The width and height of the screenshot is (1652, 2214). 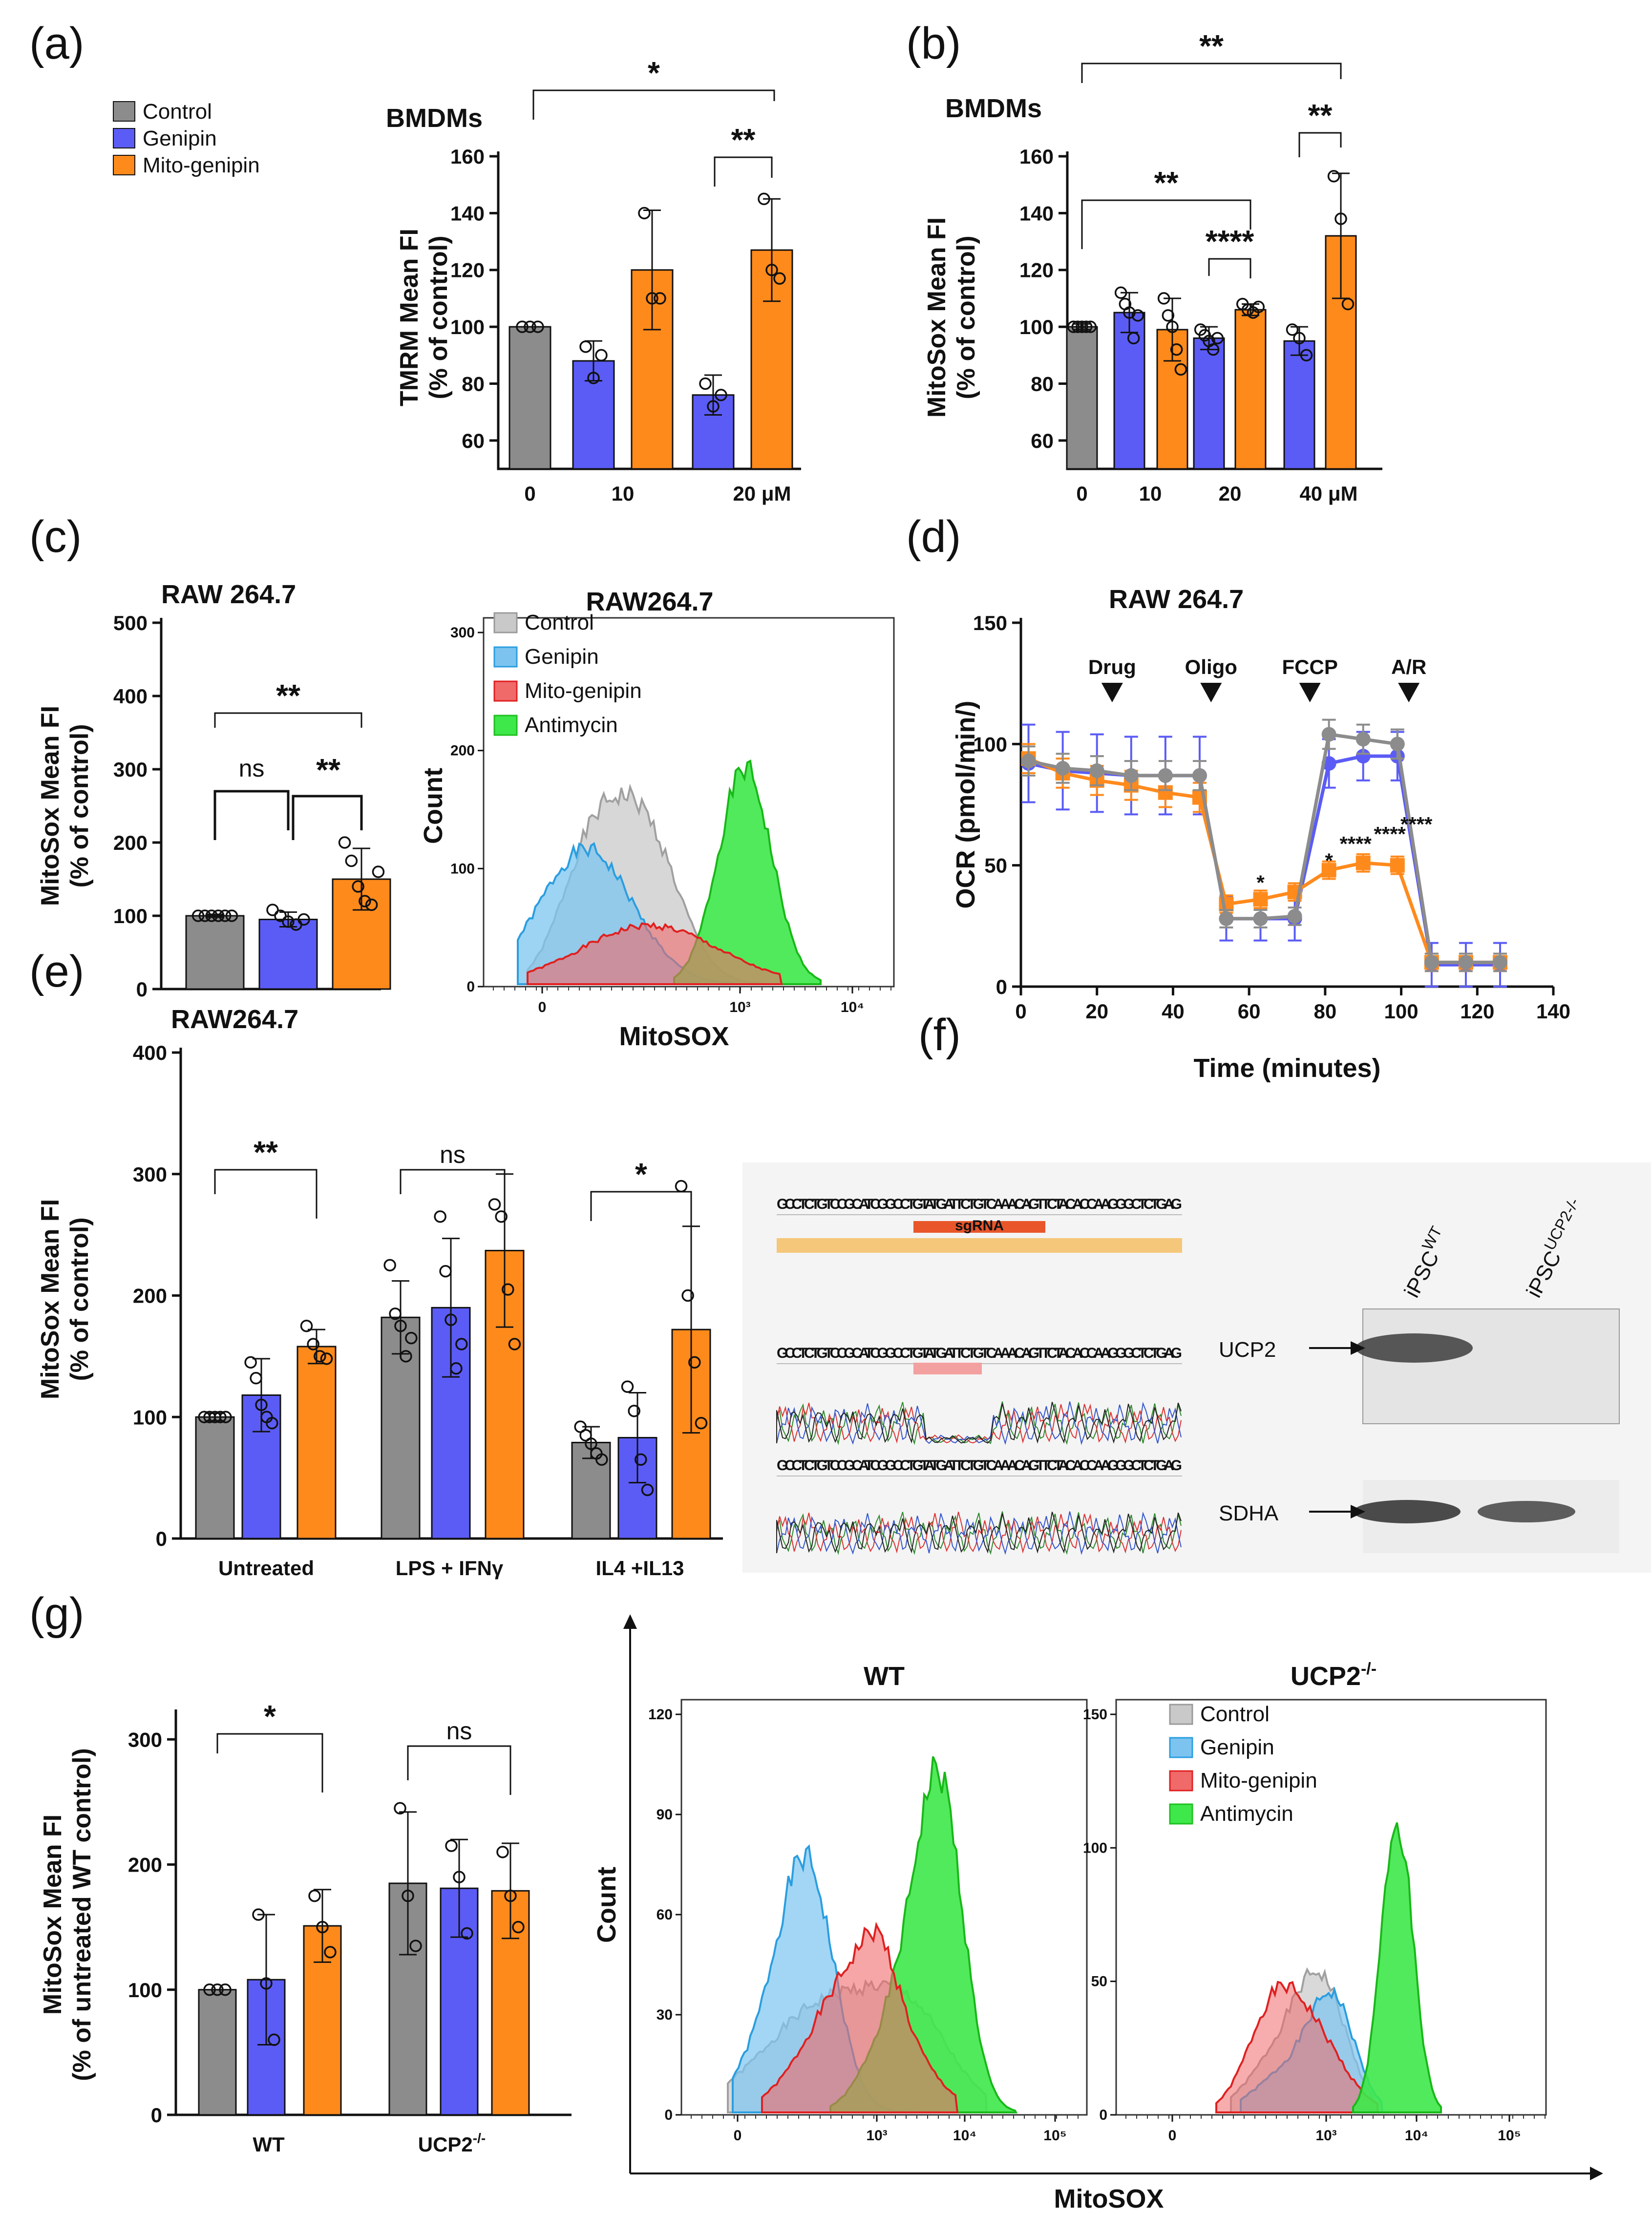 I want to click on legend-label: Control, so click(x=177, y=112).